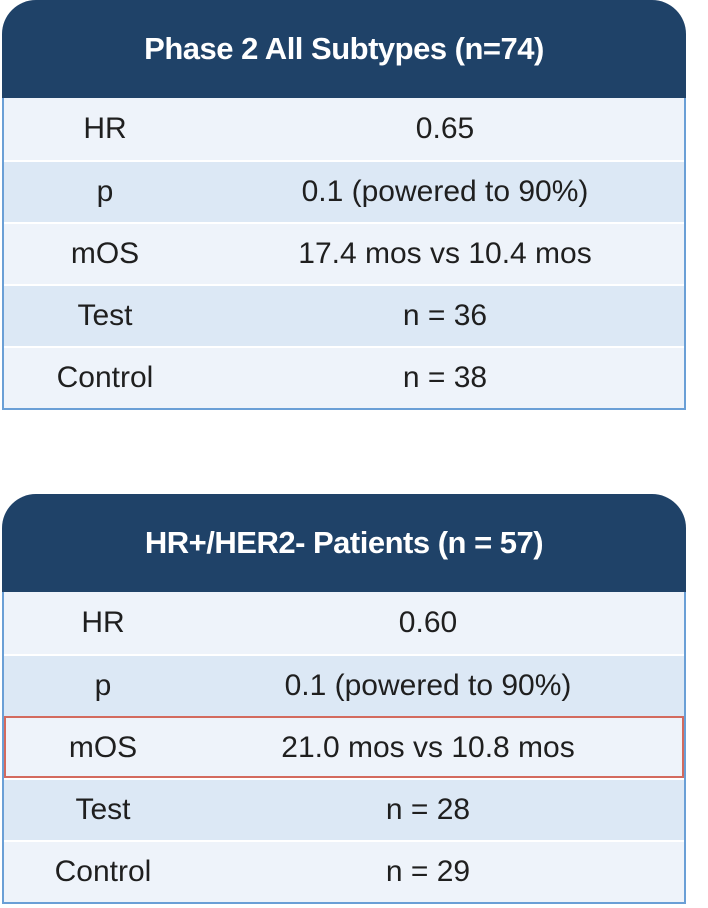 The width and height of the screenshot is (708, 908). I want to click on table-row-hr: HR 0.65, so click(344, 129).